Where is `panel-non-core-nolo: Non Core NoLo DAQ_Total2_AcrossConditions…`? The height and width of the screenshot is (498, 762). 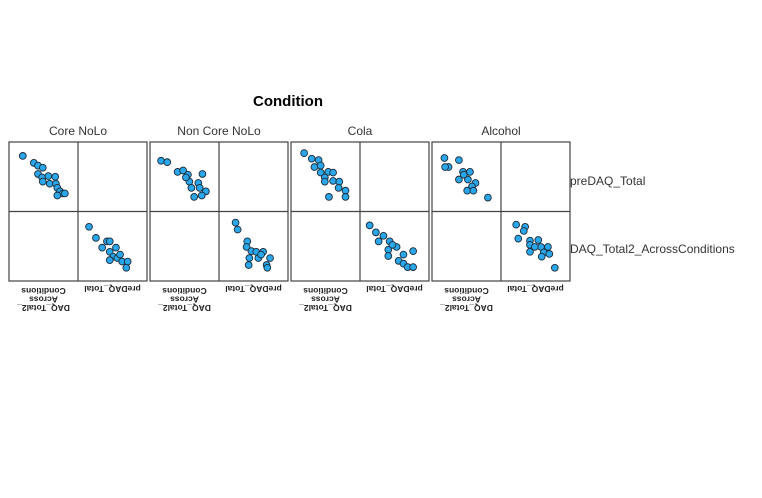 panel-non-core-nolo: Non Core NoLo DAQ_Total2_AcrossConditions… is located at coordinates (219, 218).